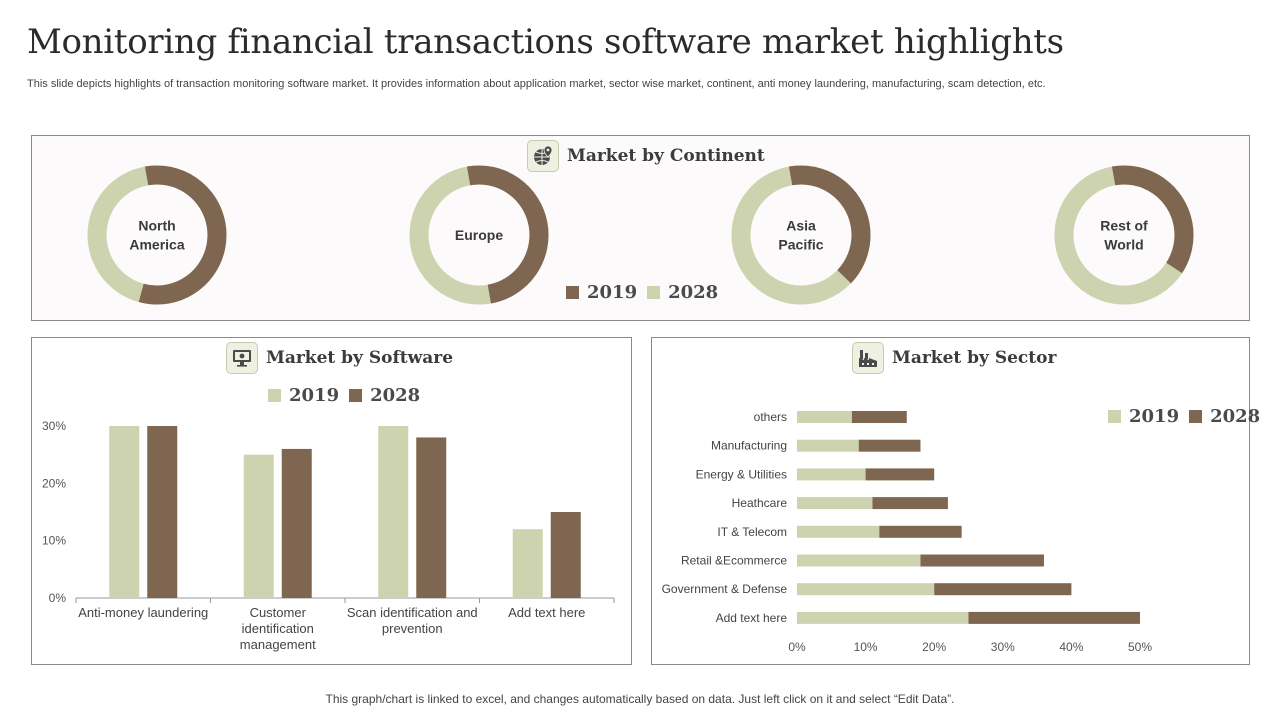  I want to click on y-category-label: Energy & Utilities, so click(741, 474).